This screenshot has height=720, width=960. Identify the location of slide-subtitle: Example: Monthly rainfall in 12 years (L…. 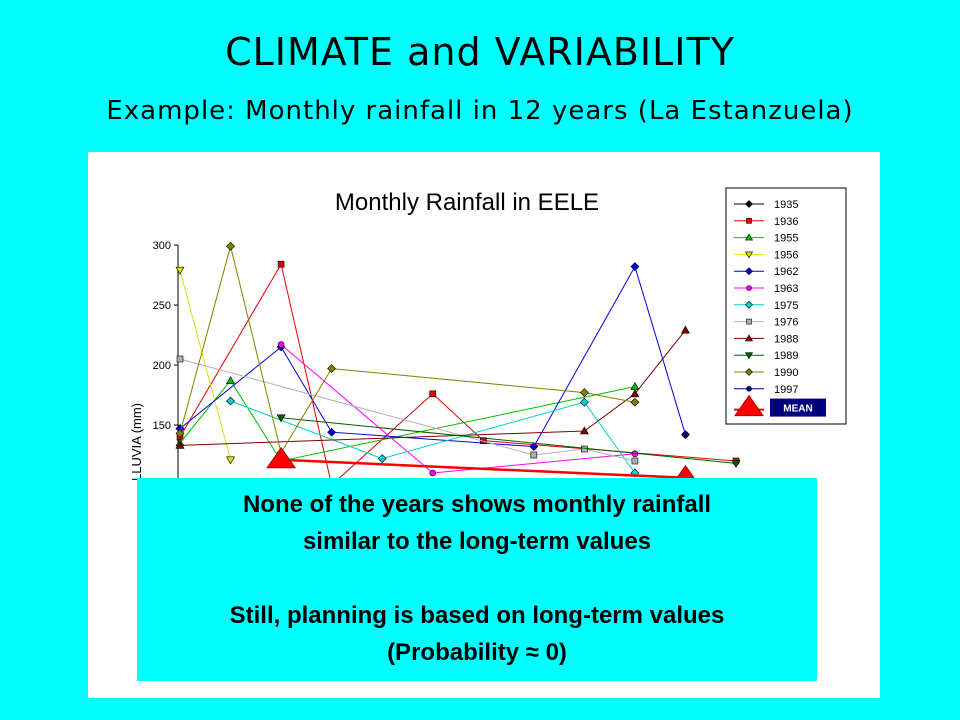
(480, 111).